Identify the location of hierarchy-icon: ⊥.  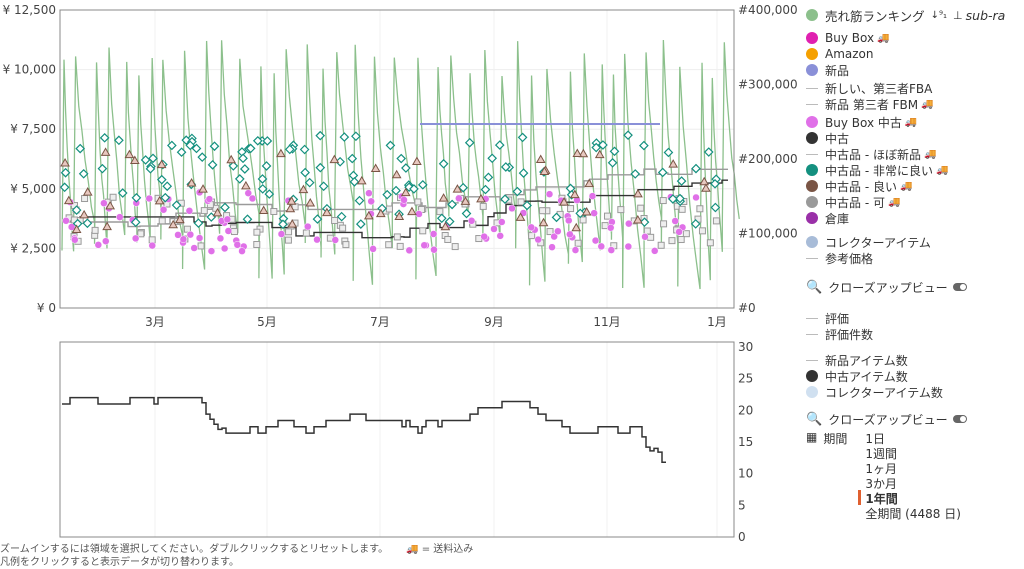
(958, 15).